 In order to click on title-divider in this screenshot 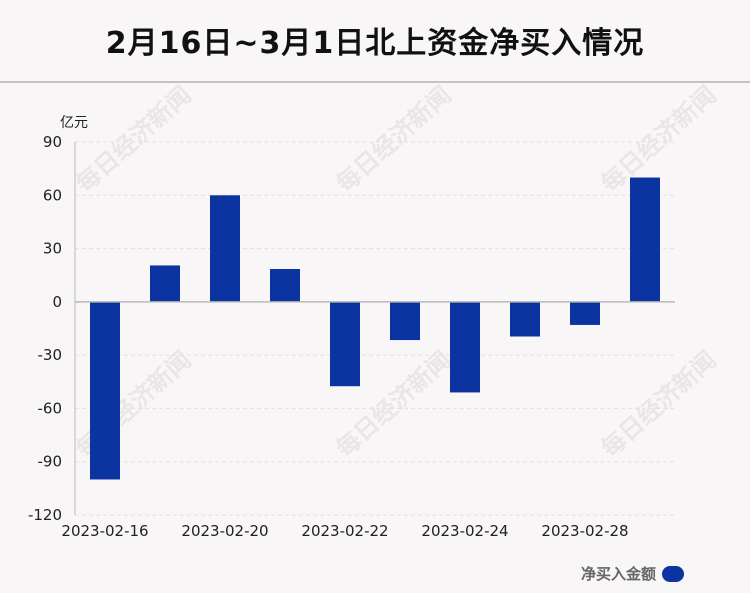, I will do `click(375, 82)`.